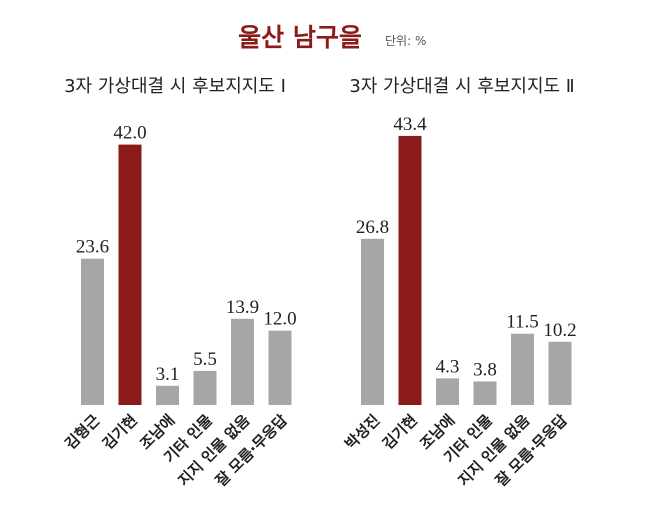  I want to click on value-label: 4.3, so click(448, 366).